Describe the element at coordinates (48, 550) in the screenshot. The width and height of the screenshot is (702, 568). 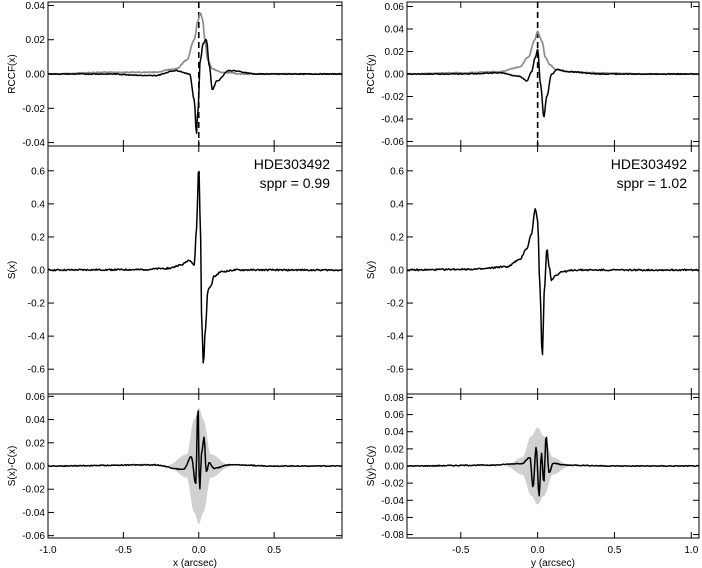
I see `x-tick-label: -1.0` at that location.